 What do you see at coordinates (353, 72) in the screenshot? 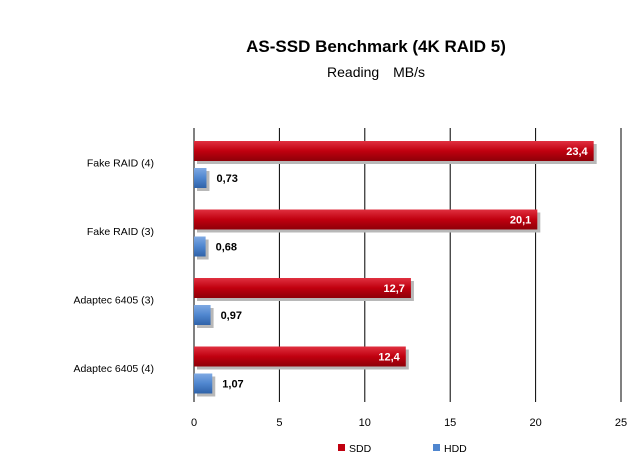
I see `subtitle-text: Reading` at bounding box center [353, 72].